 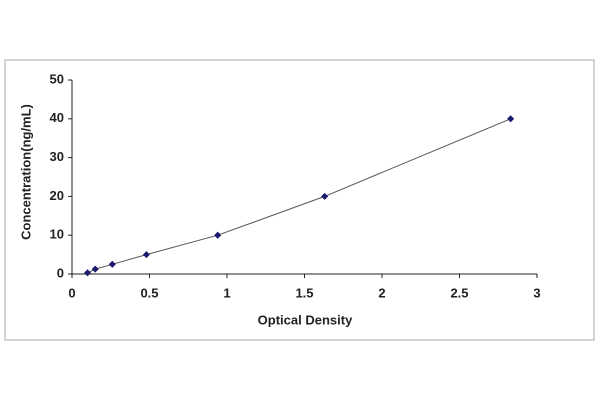 What do you see at coordinates (149, 292) in the screenshot?
I see `x-tick-label: 0.5` at bounding box center [149, 292].